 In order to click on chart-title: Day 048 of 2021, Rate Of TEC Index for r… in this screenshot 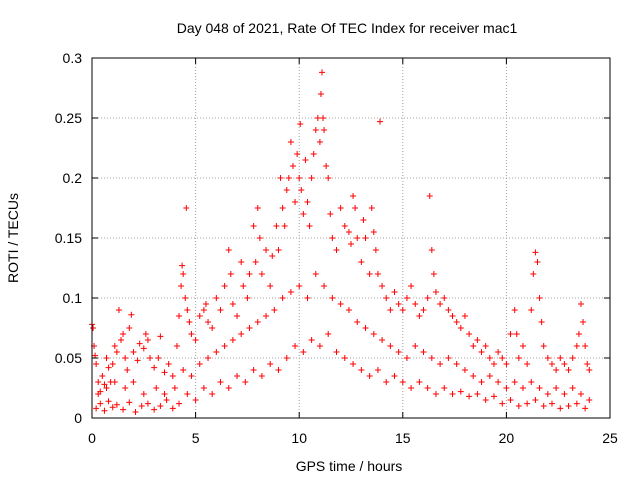, I will do `click(347, 28)`.